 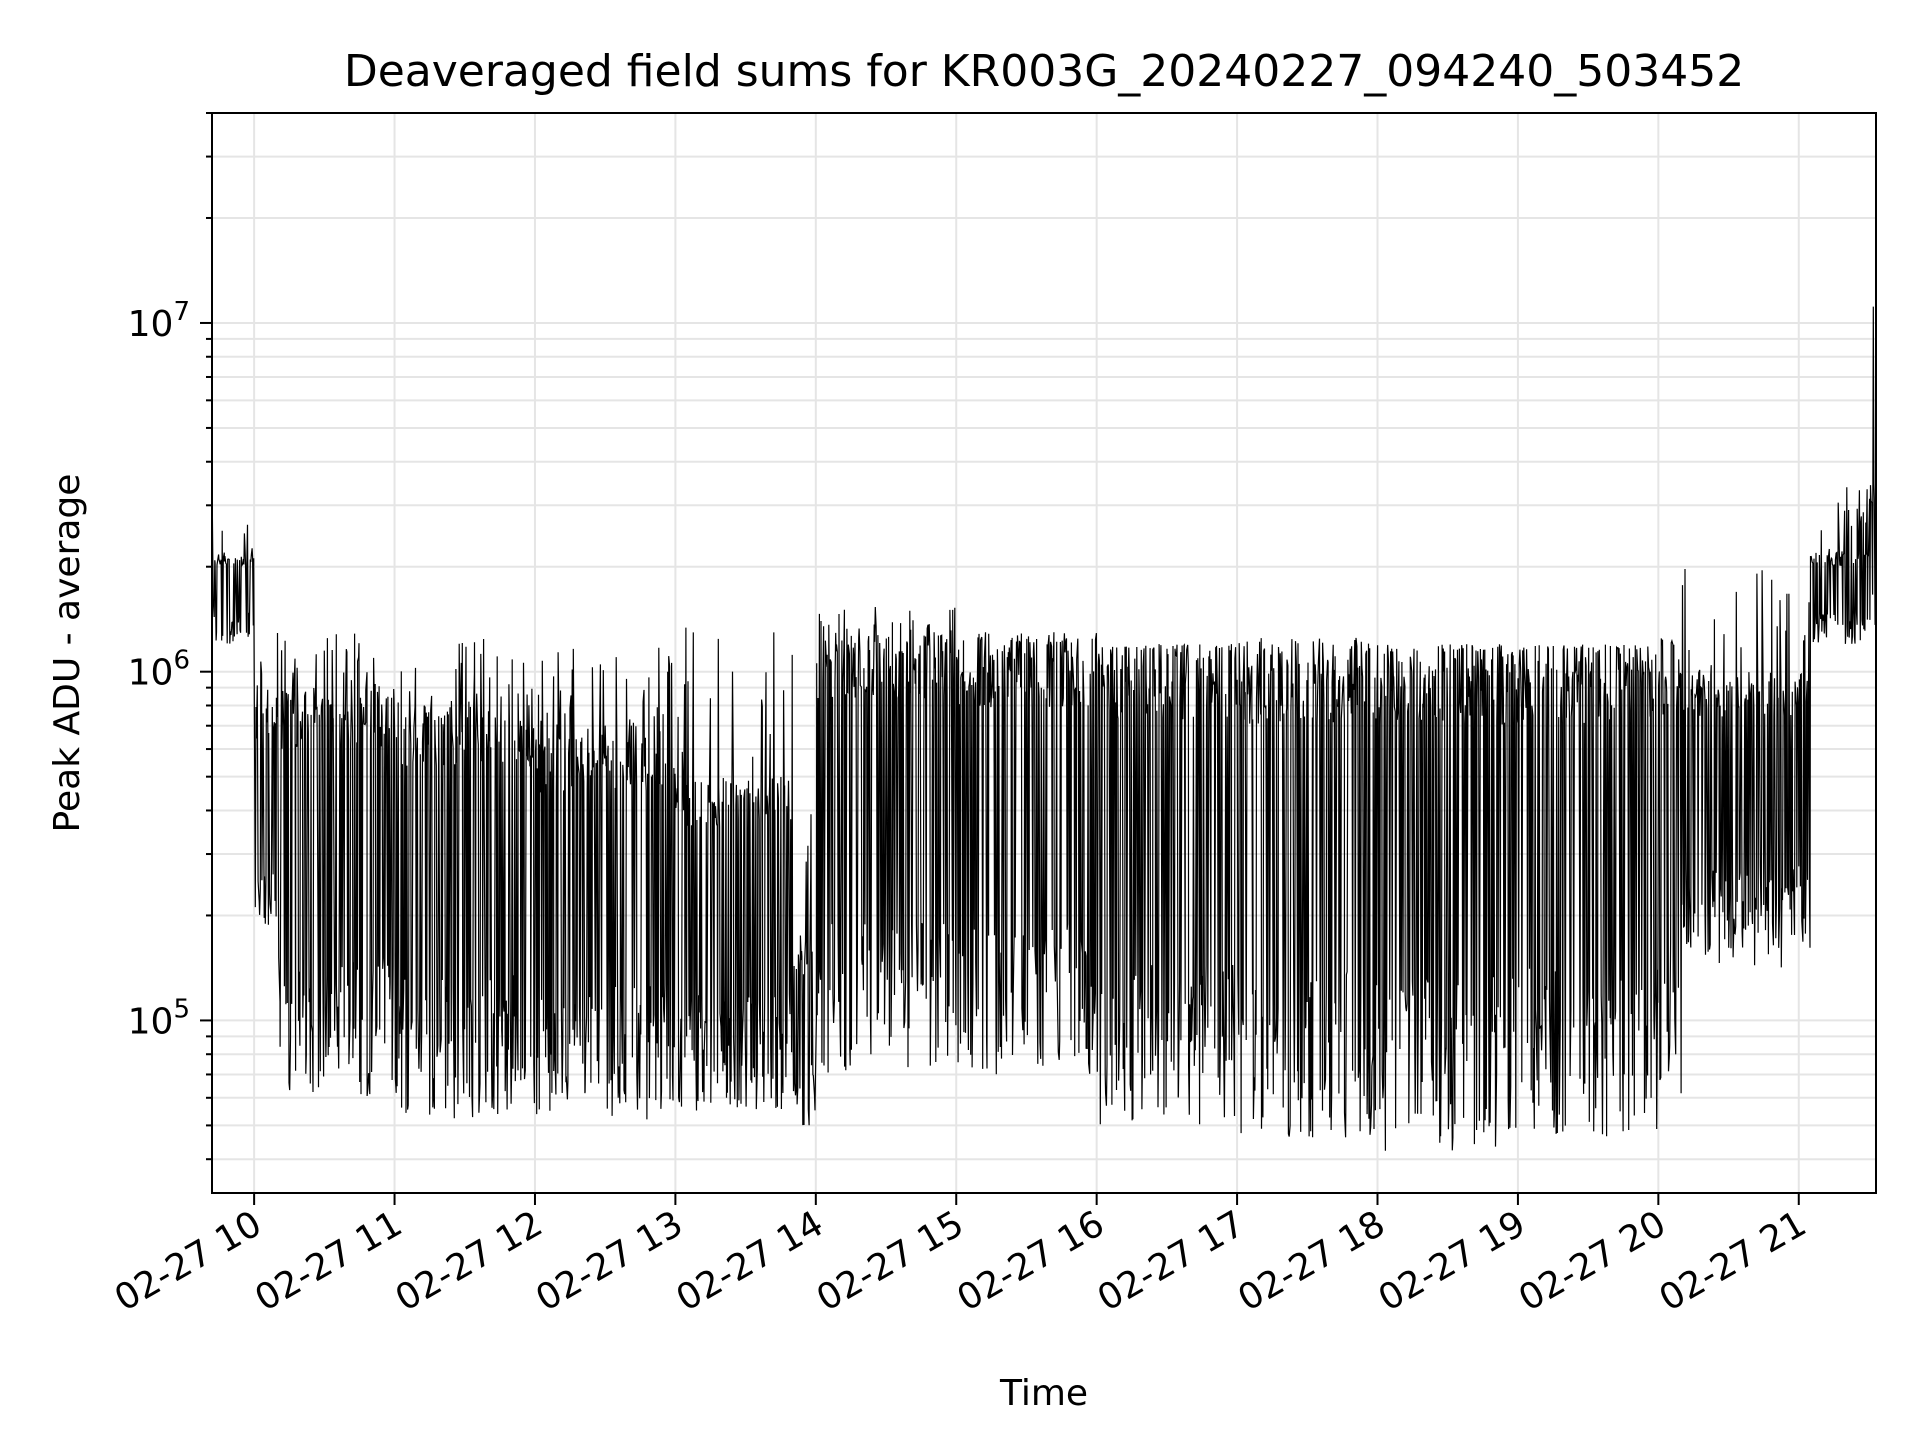 I want to click on x-axis-label: Time, so click(x=1043, y=1393).